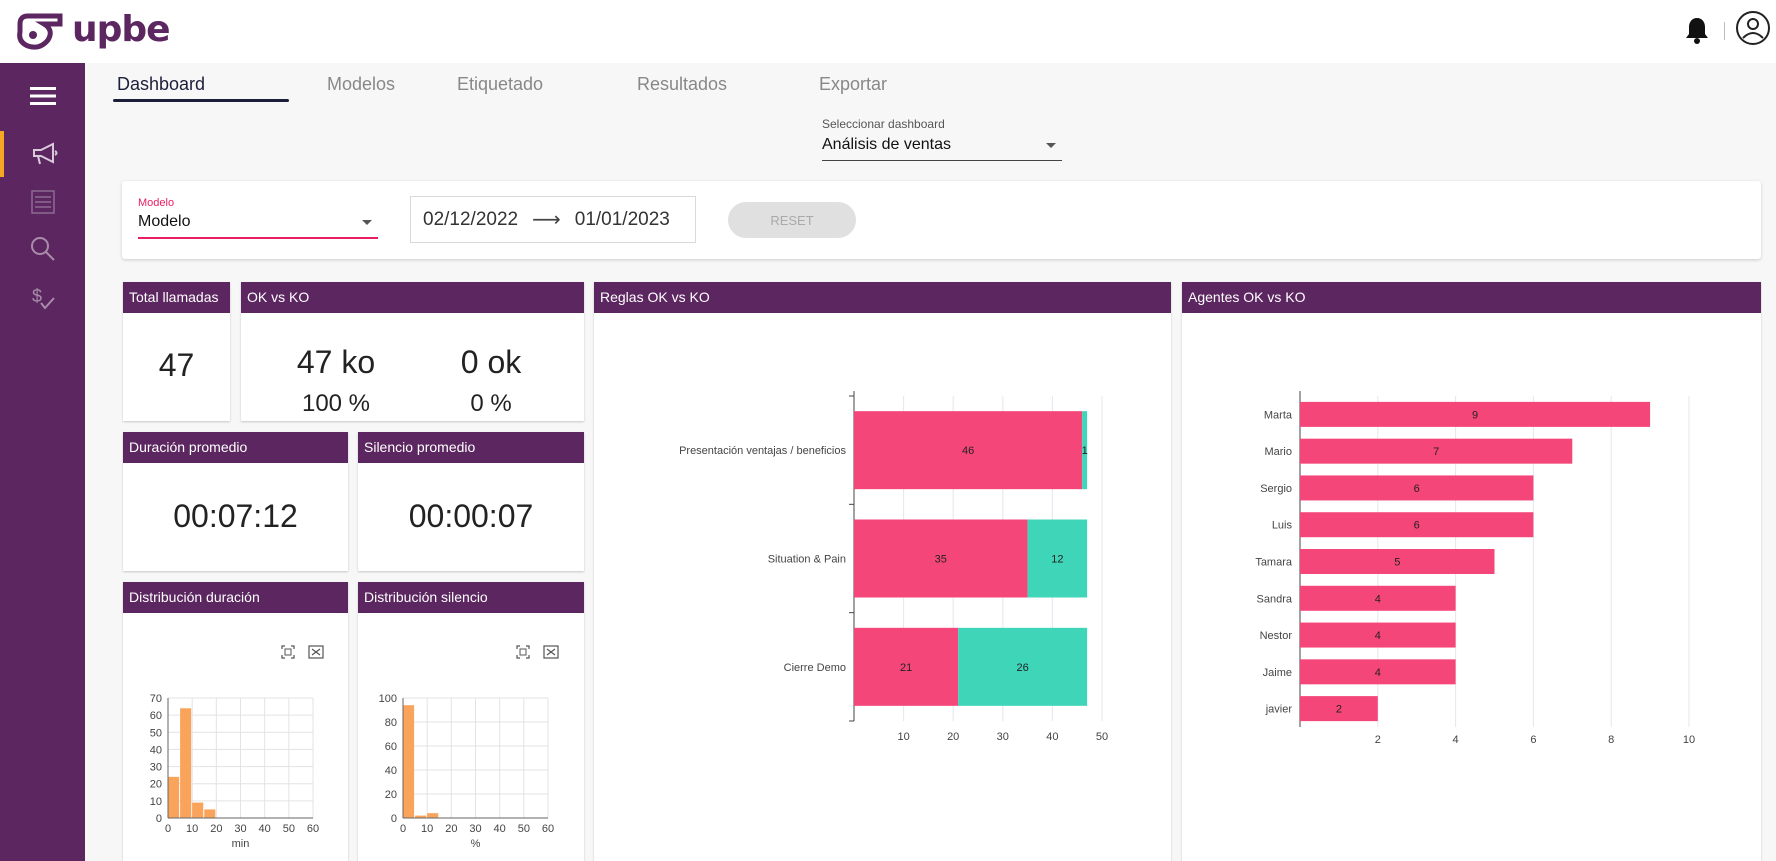  What do you see at coordinates (882, 297) in the screenshot?
I see `card-title: Reglas OK vs KO` at bounding box center [882, 297].